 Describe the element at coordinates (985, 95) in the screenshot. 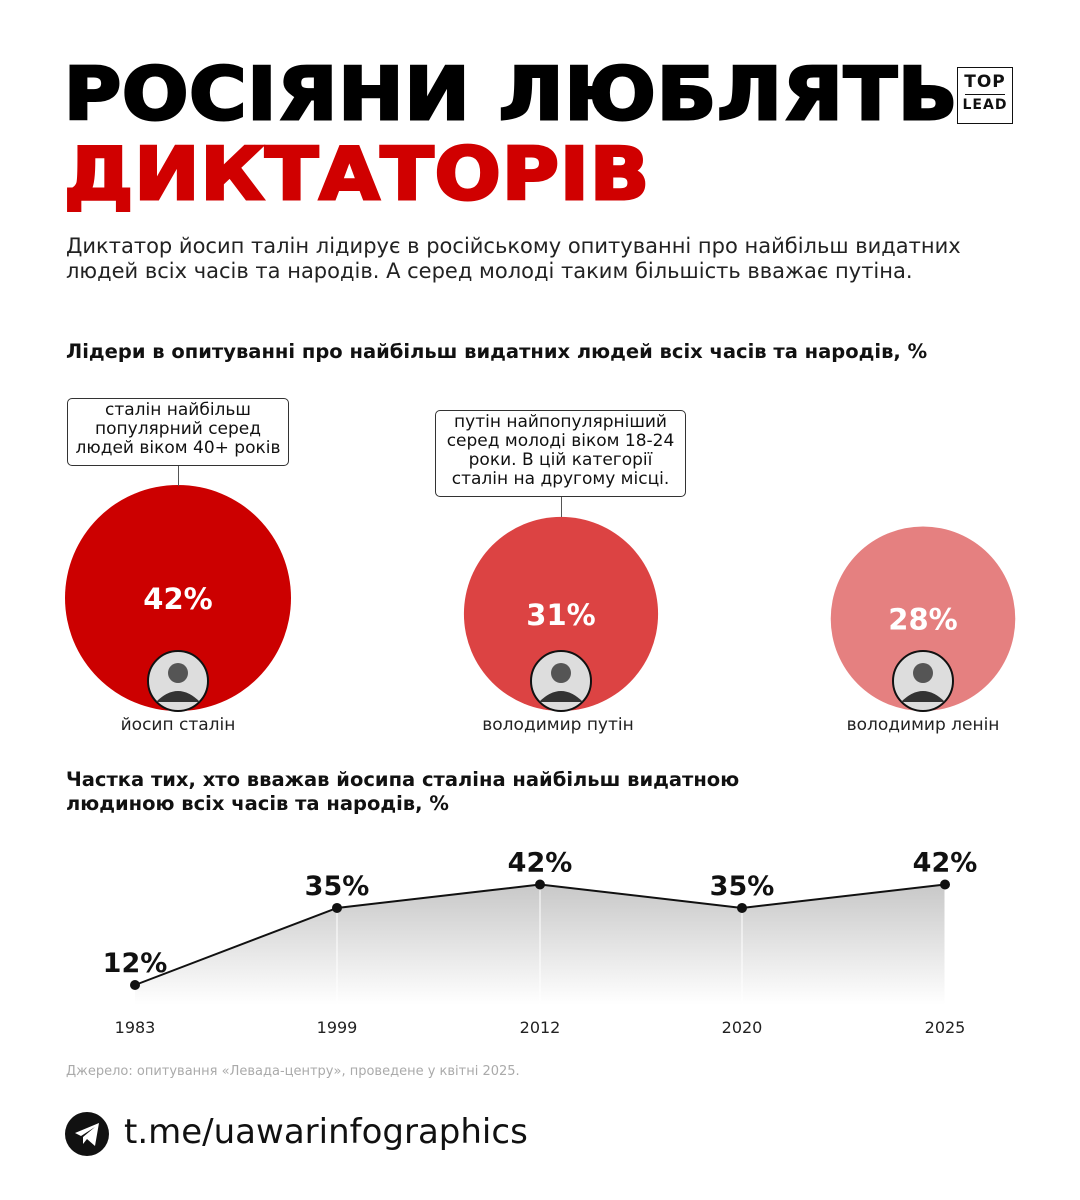

I see `top-lead-logo: TOP LEAD` at that location.